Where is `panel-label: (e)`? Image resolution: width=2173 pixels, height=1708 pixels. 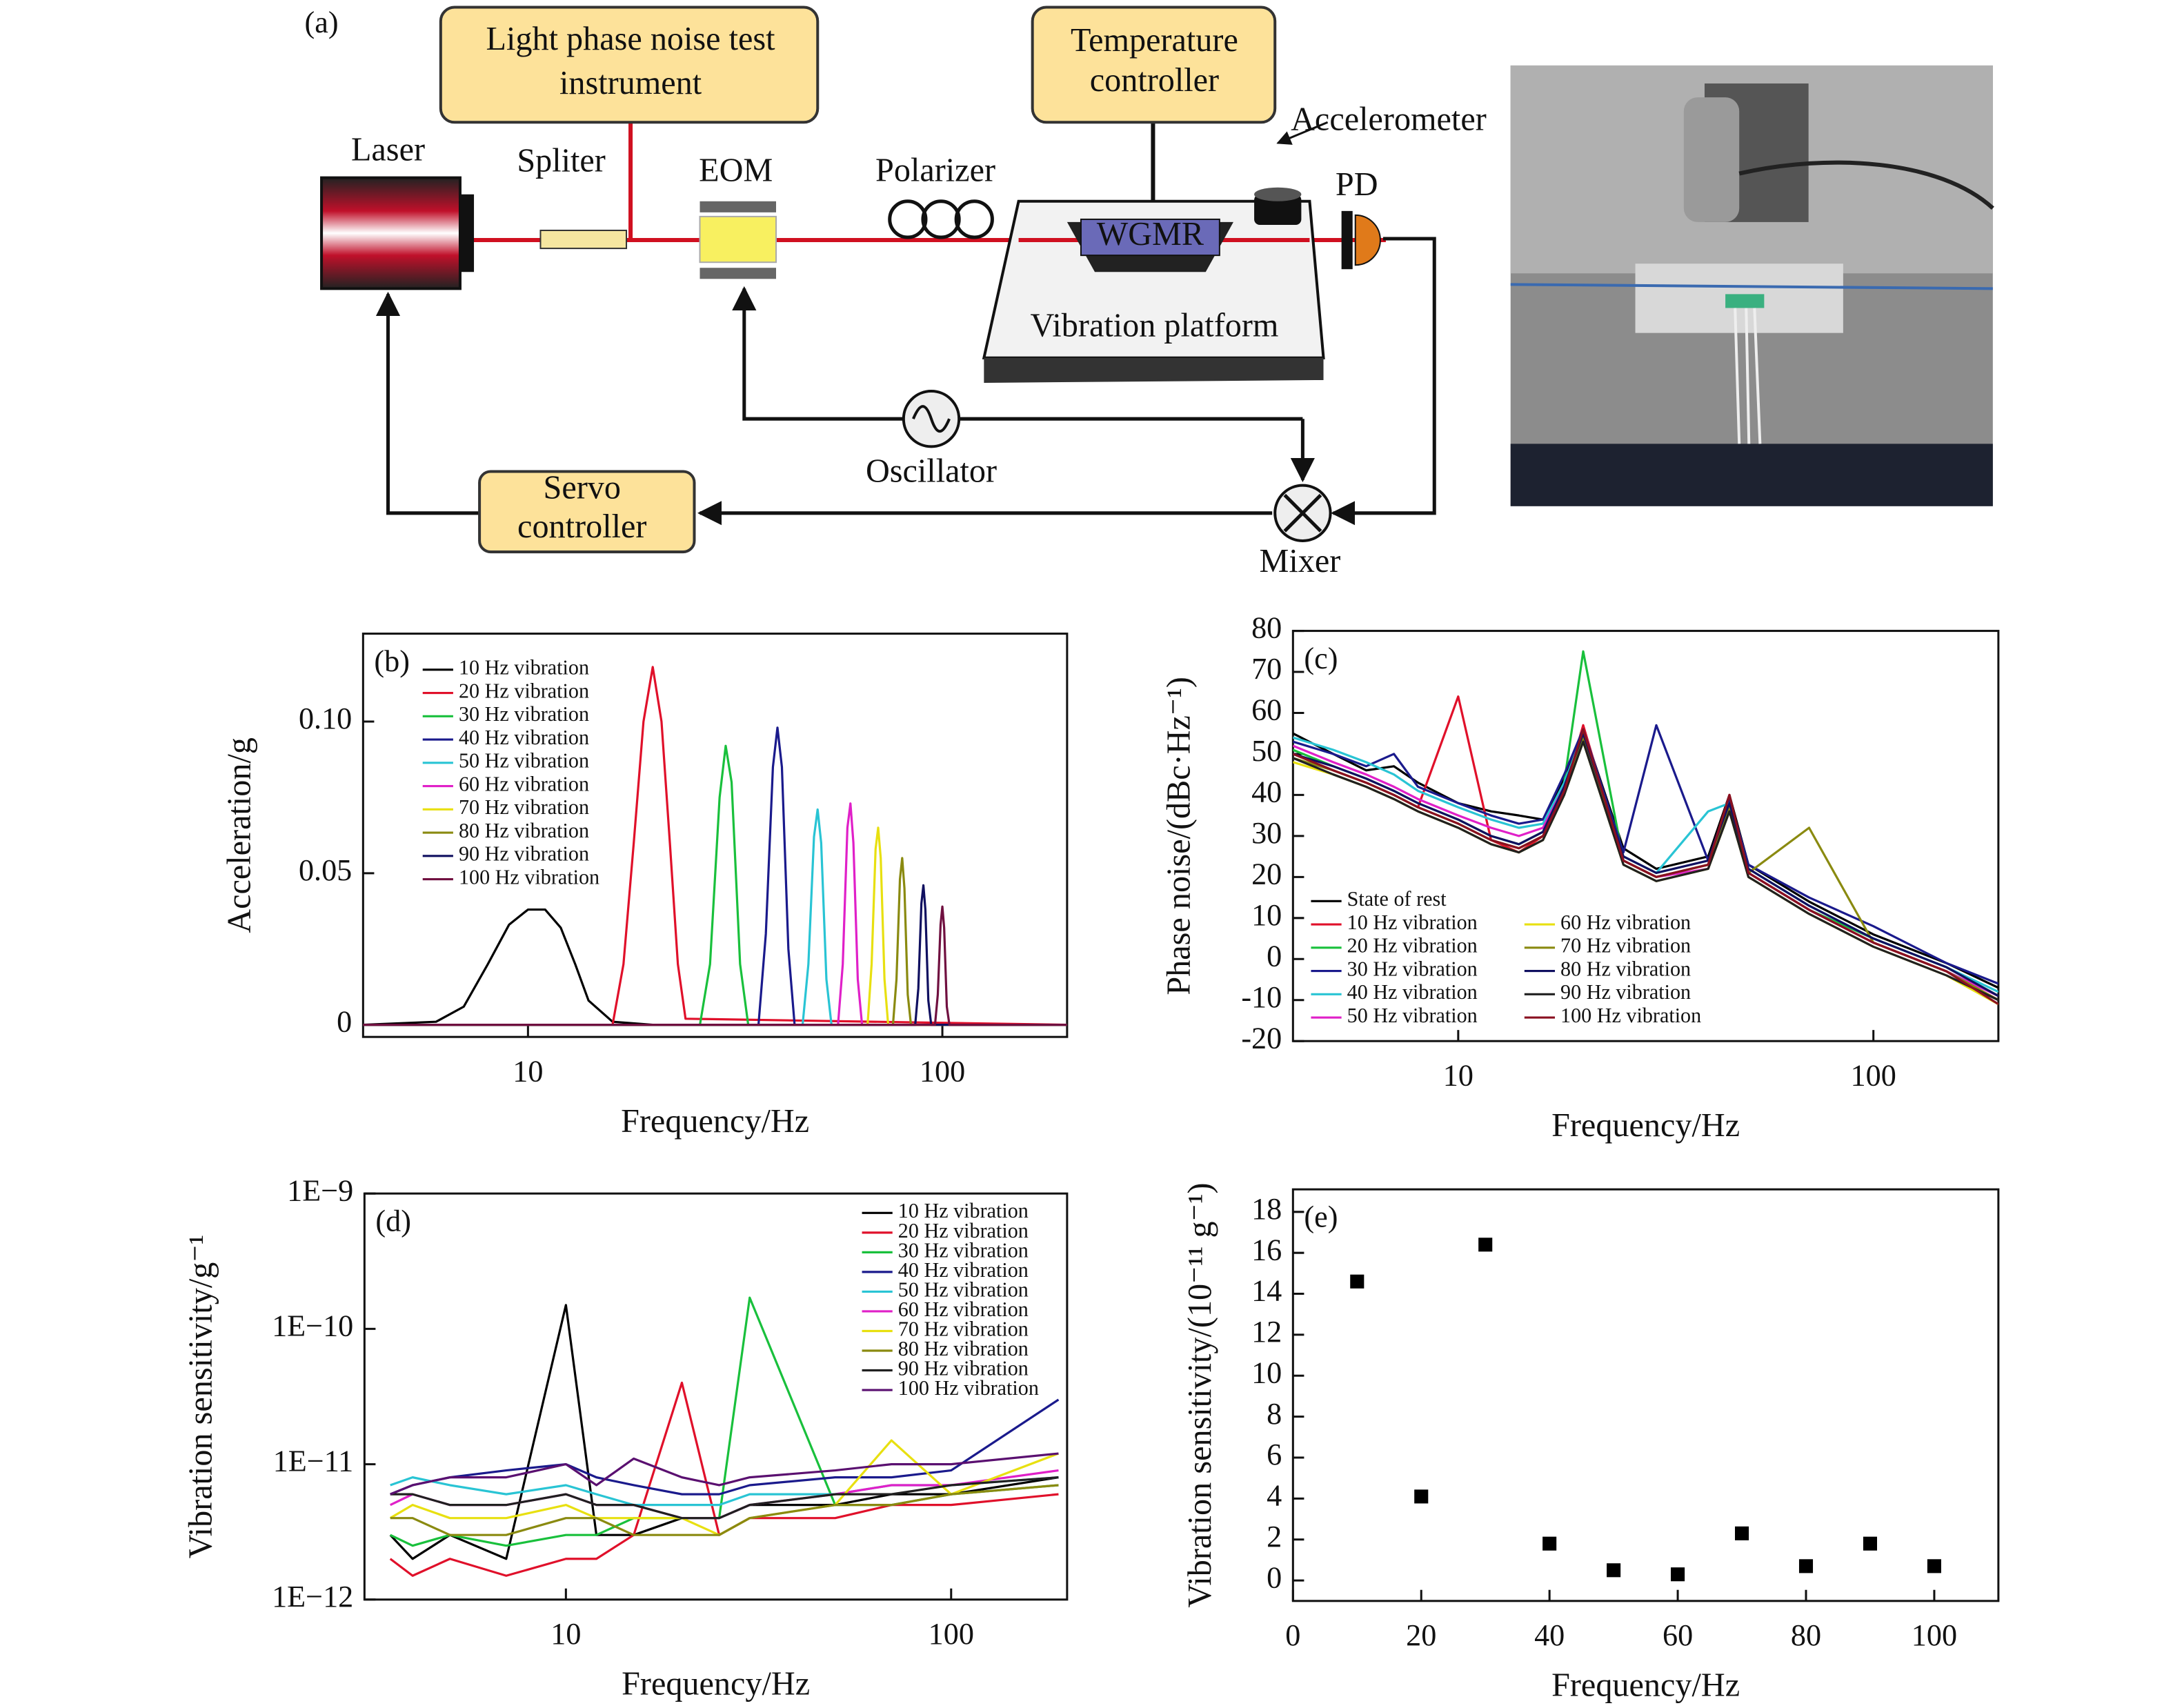 panel-label: (e) is located at coordinates (1321, 1216).